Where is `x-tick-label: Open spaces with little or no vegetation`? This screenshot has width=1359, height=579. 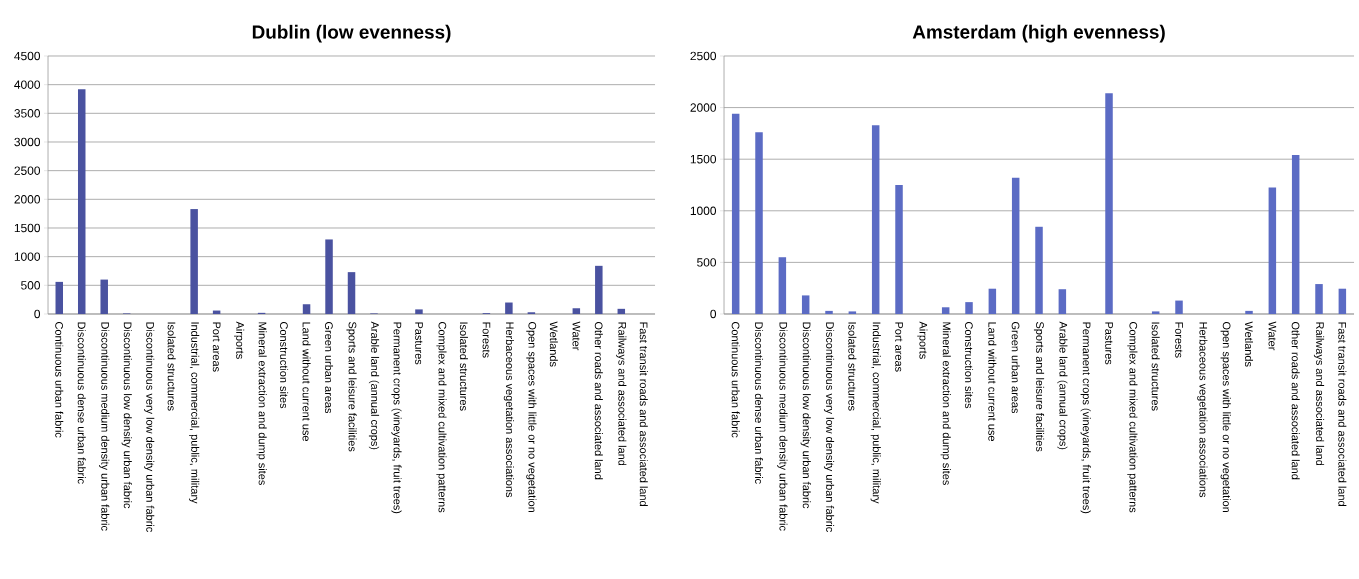 x-tick-label: Open spaces with little or no vegetation is located at coordinates (1225, 417).